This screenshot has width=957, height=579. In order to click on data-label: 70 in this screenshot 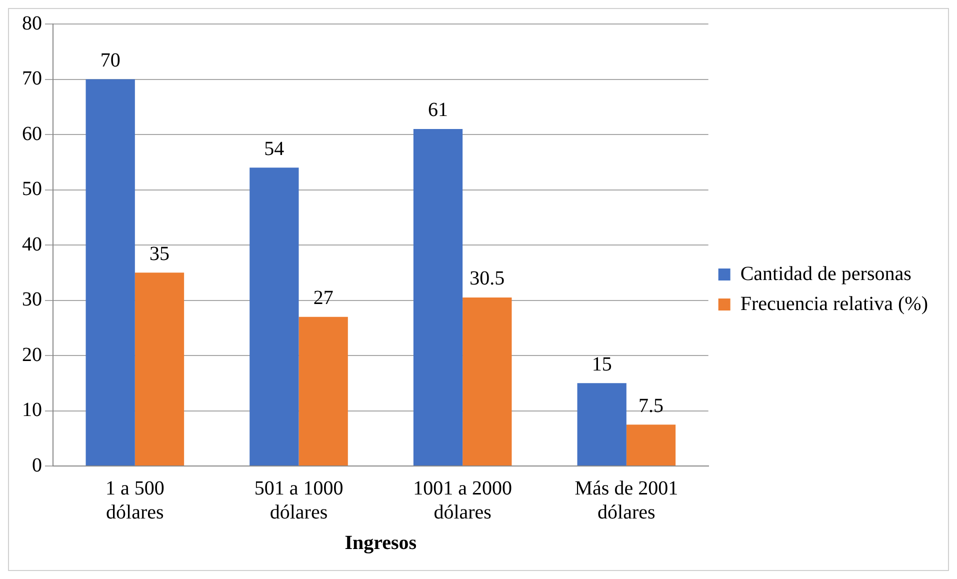, I will do `click(110, 61)`.